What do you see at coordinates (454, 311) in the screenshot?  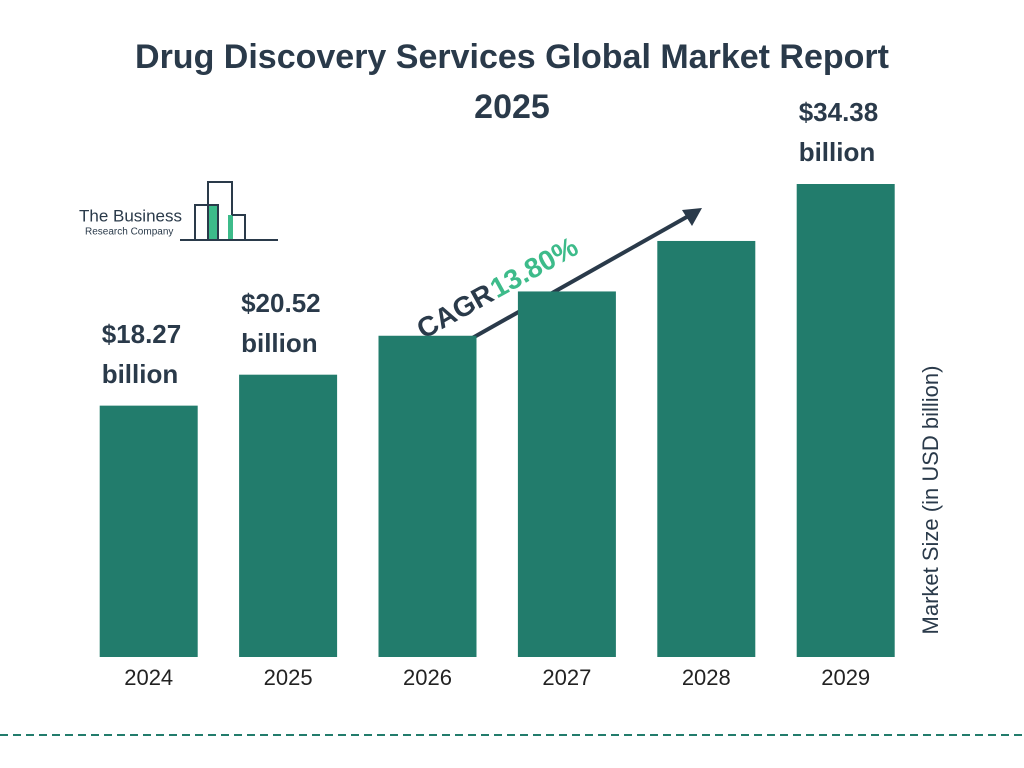 I see `cagr-label: CAGR` at bounding box center [454, 311].